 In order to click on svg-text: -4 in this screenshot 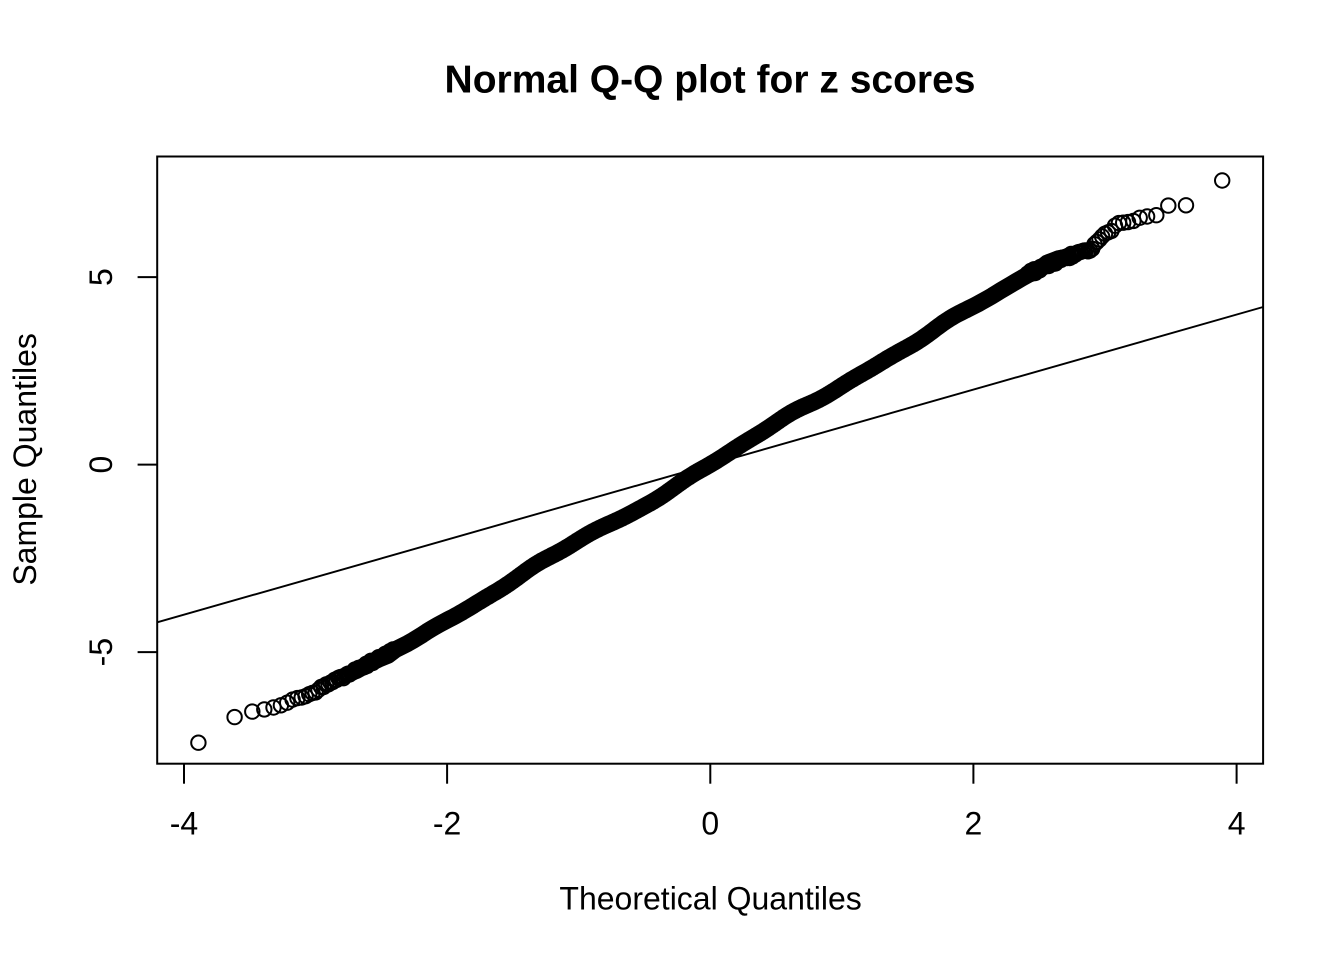, I will do `click(184, 823)`.